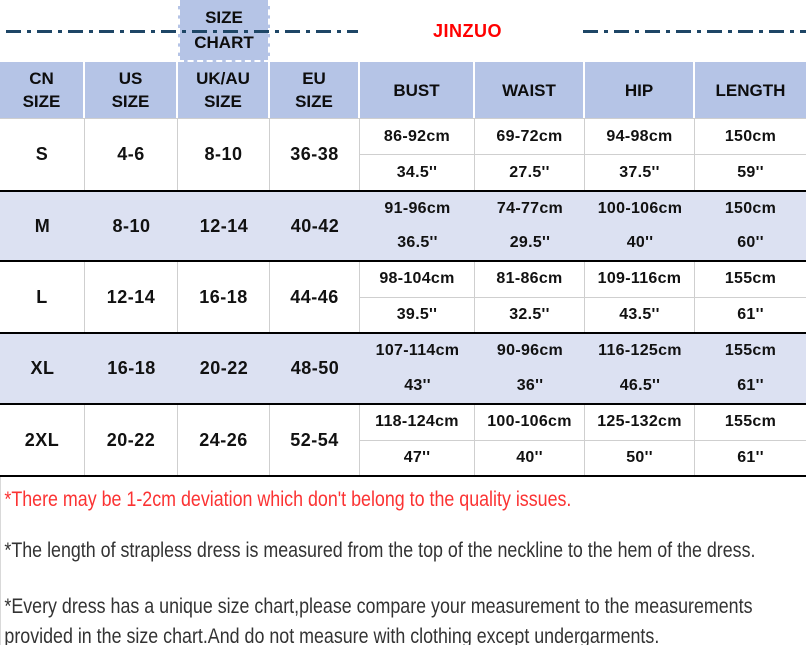  Describe the element at coordinates (468, 31) in the screenshot. I see `brand-logo-text: JINZUO` at that location.